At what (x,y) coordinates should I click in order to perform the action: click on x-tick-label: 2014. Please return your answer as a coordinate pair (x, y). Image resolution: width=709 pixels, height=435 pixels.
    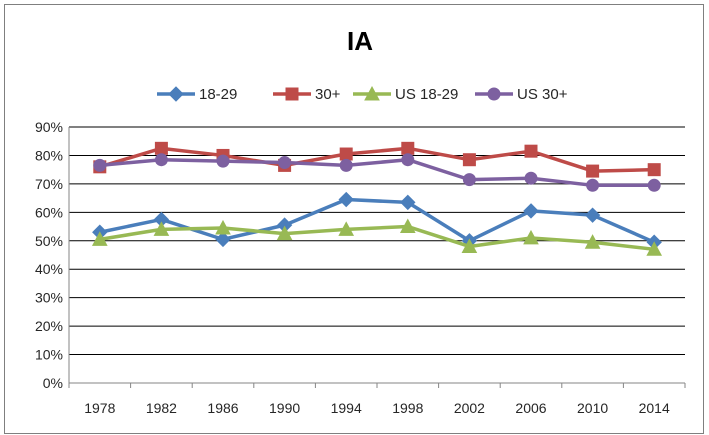
    Looking at the image, I should click on (654, 408).